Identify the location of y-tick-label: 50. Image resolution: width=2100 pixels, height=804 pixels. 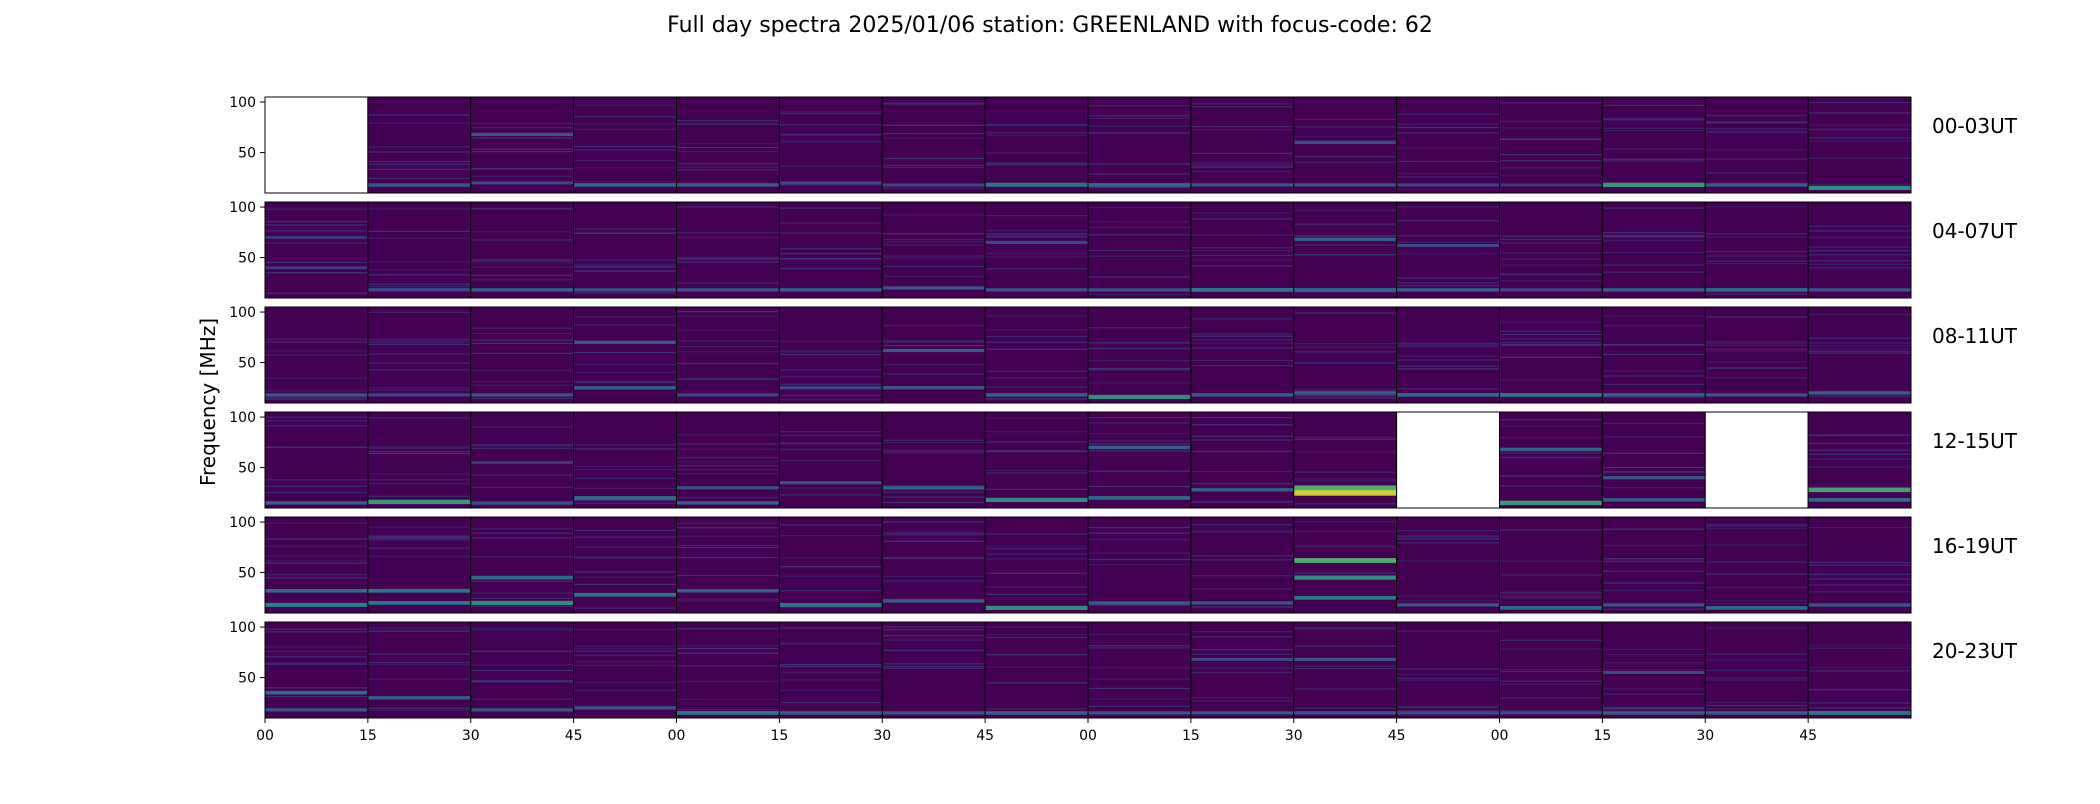
(247, 469).